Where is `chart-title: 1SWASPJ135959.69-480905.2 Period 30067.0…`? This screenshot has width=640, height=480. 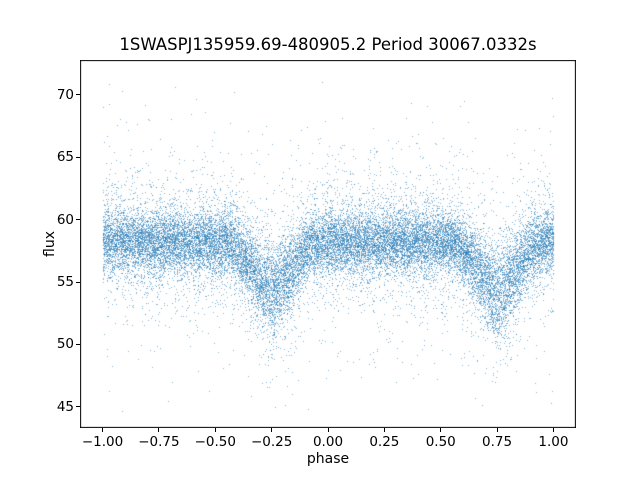 chart-title: 1SWASPJ135959.69-480905.2 Period 30067.0… is located at coordinates (328, 44).